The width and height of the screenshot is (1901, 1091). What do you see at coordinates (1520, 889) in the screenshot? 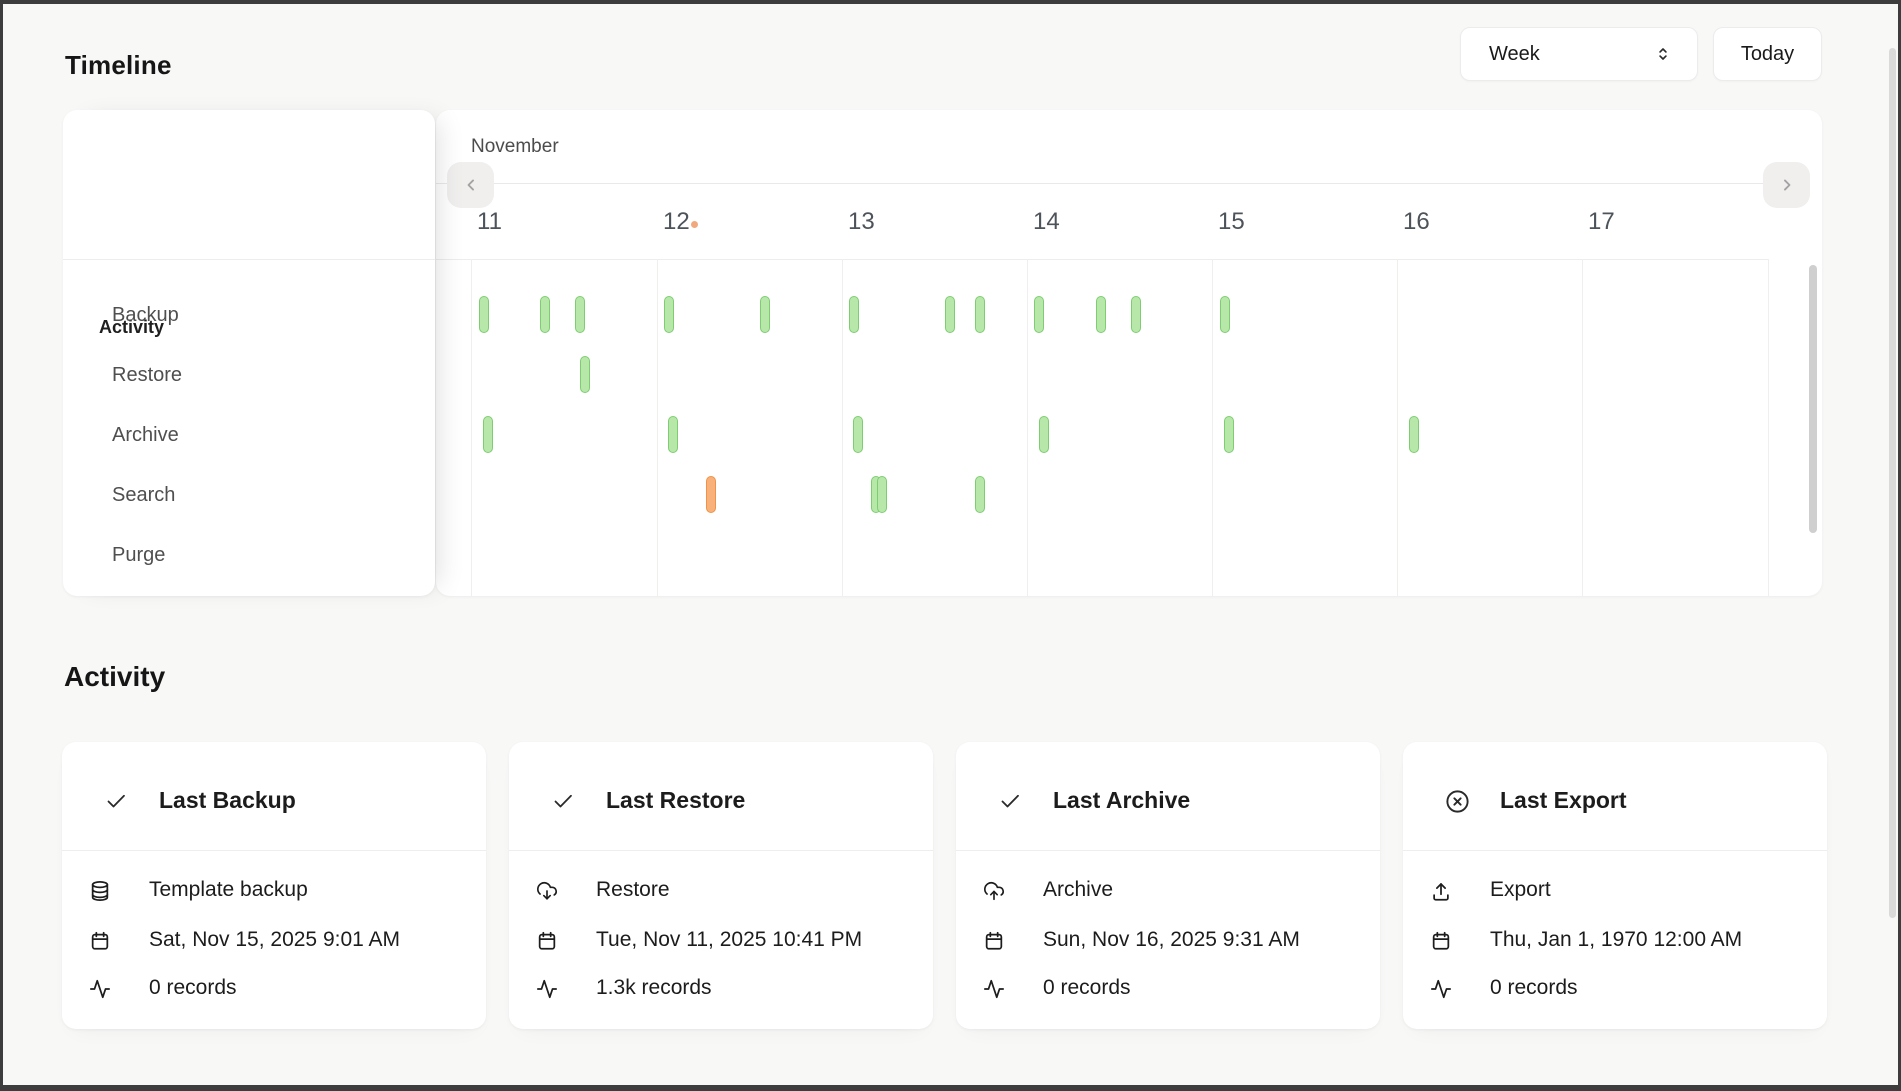
I see `activity-card-row-text: Export` at bounding box center [1520, 889].